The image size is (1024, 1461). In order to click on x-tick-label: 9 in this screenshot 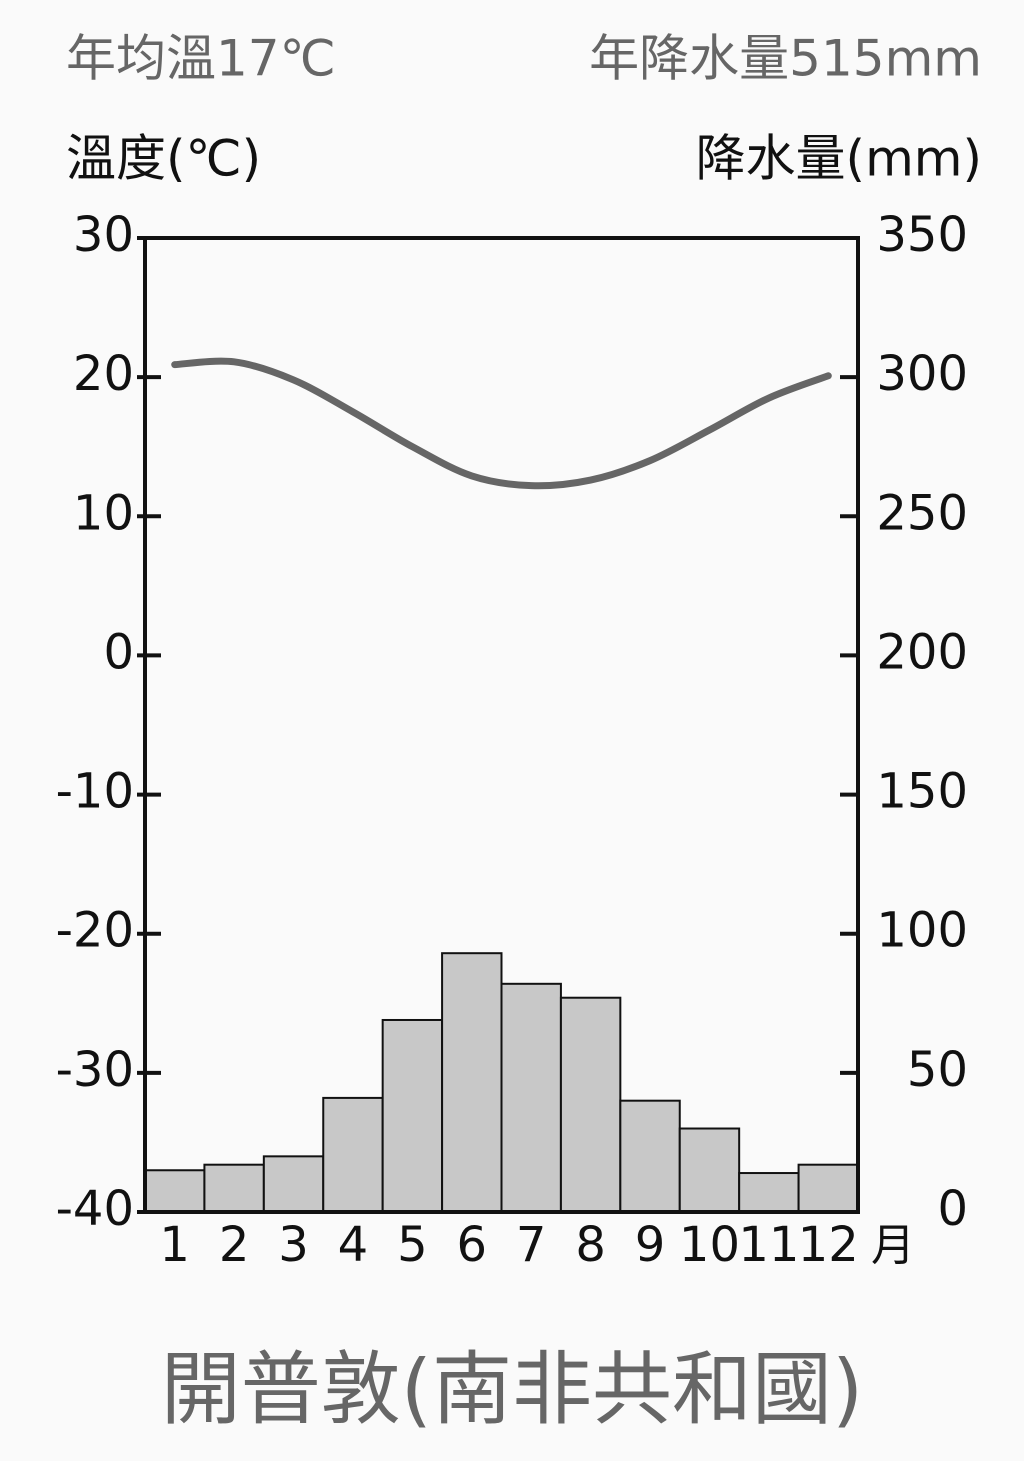, I will do `click(650, 1245)`.